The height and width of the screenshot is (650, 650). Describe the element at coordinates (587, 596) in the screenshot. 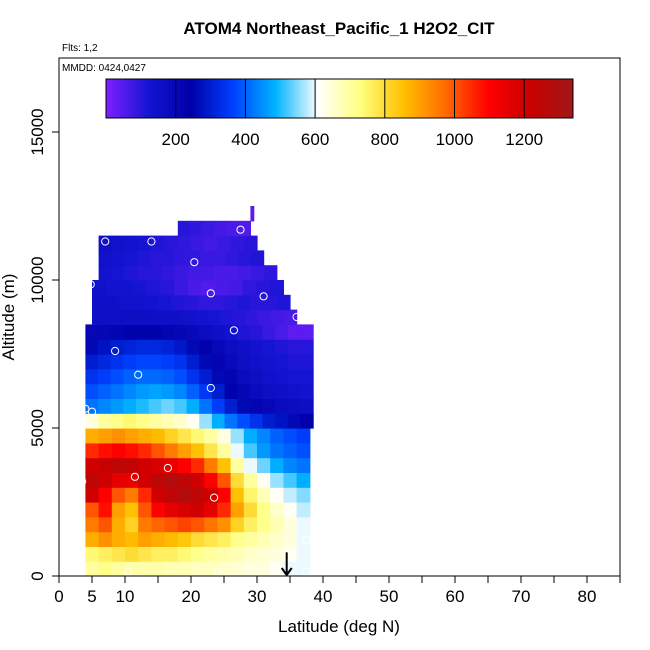

I see `x-tick-label: 80` at that location.